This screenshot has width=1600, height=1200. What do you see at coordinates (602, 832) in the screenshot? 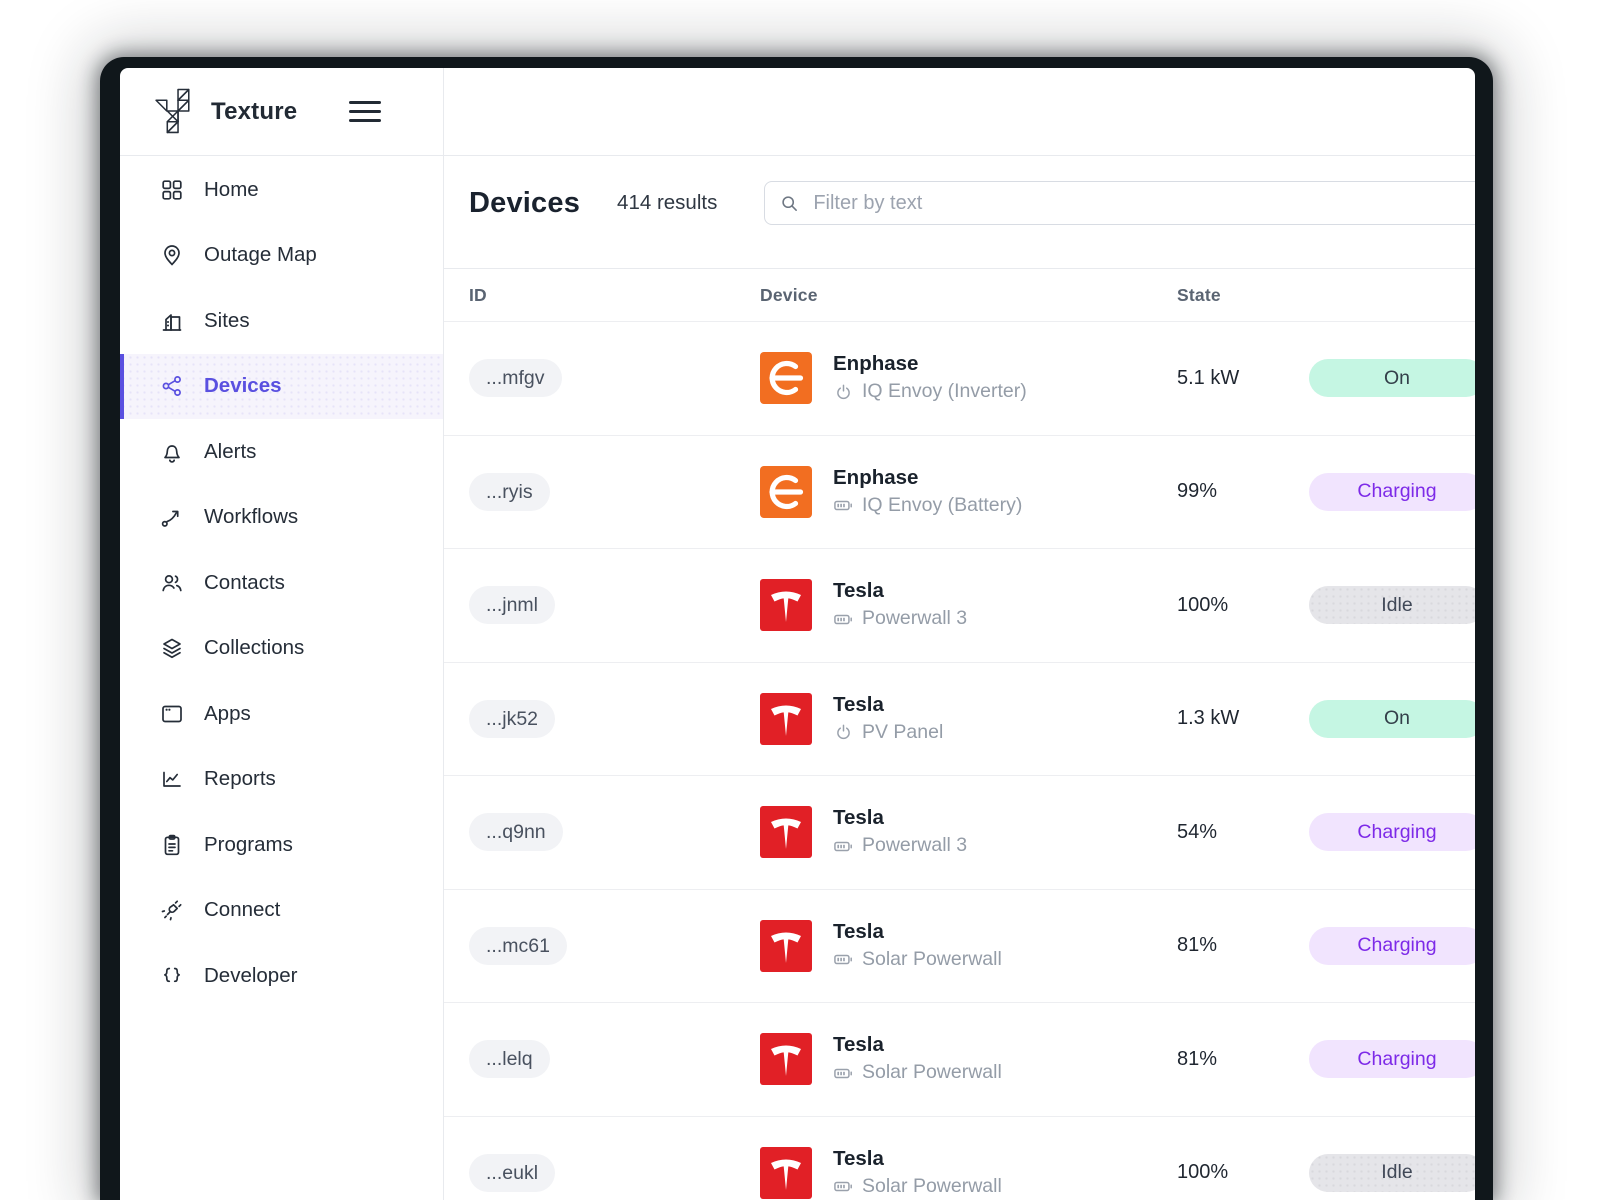
I see `cell-id: ...q9nn` at bounding box center [602, 832].